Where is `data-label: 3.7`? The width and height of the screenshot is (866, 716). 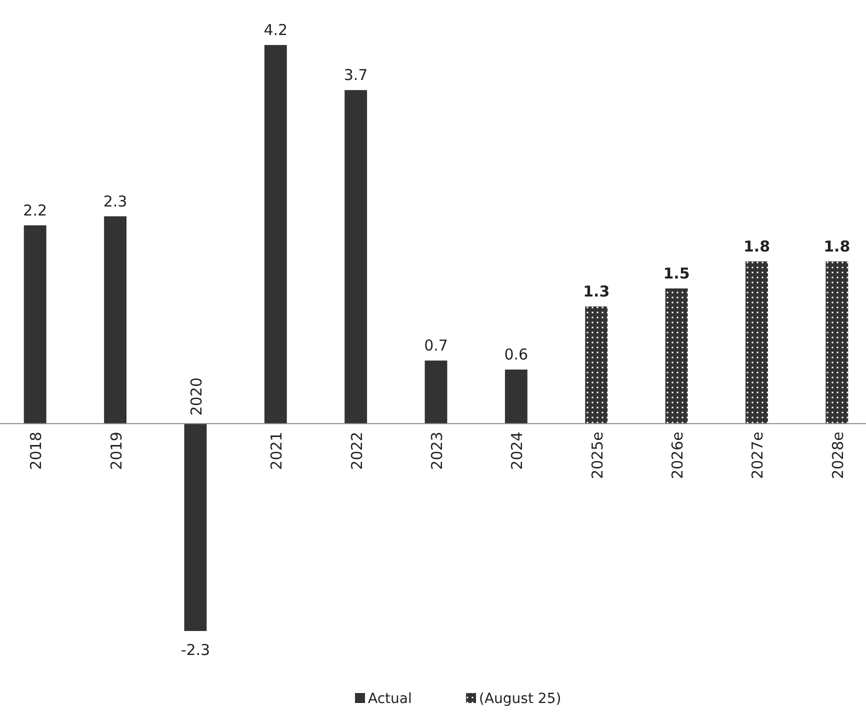
data-label: 3.7 is located at coordinates (356, 75).